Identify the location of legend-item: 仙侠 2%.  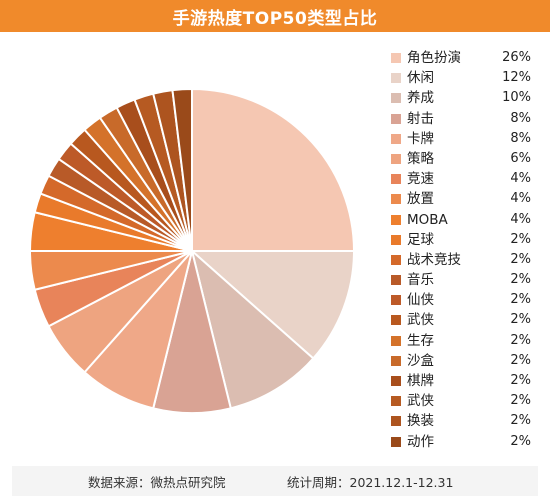
(461, 301).